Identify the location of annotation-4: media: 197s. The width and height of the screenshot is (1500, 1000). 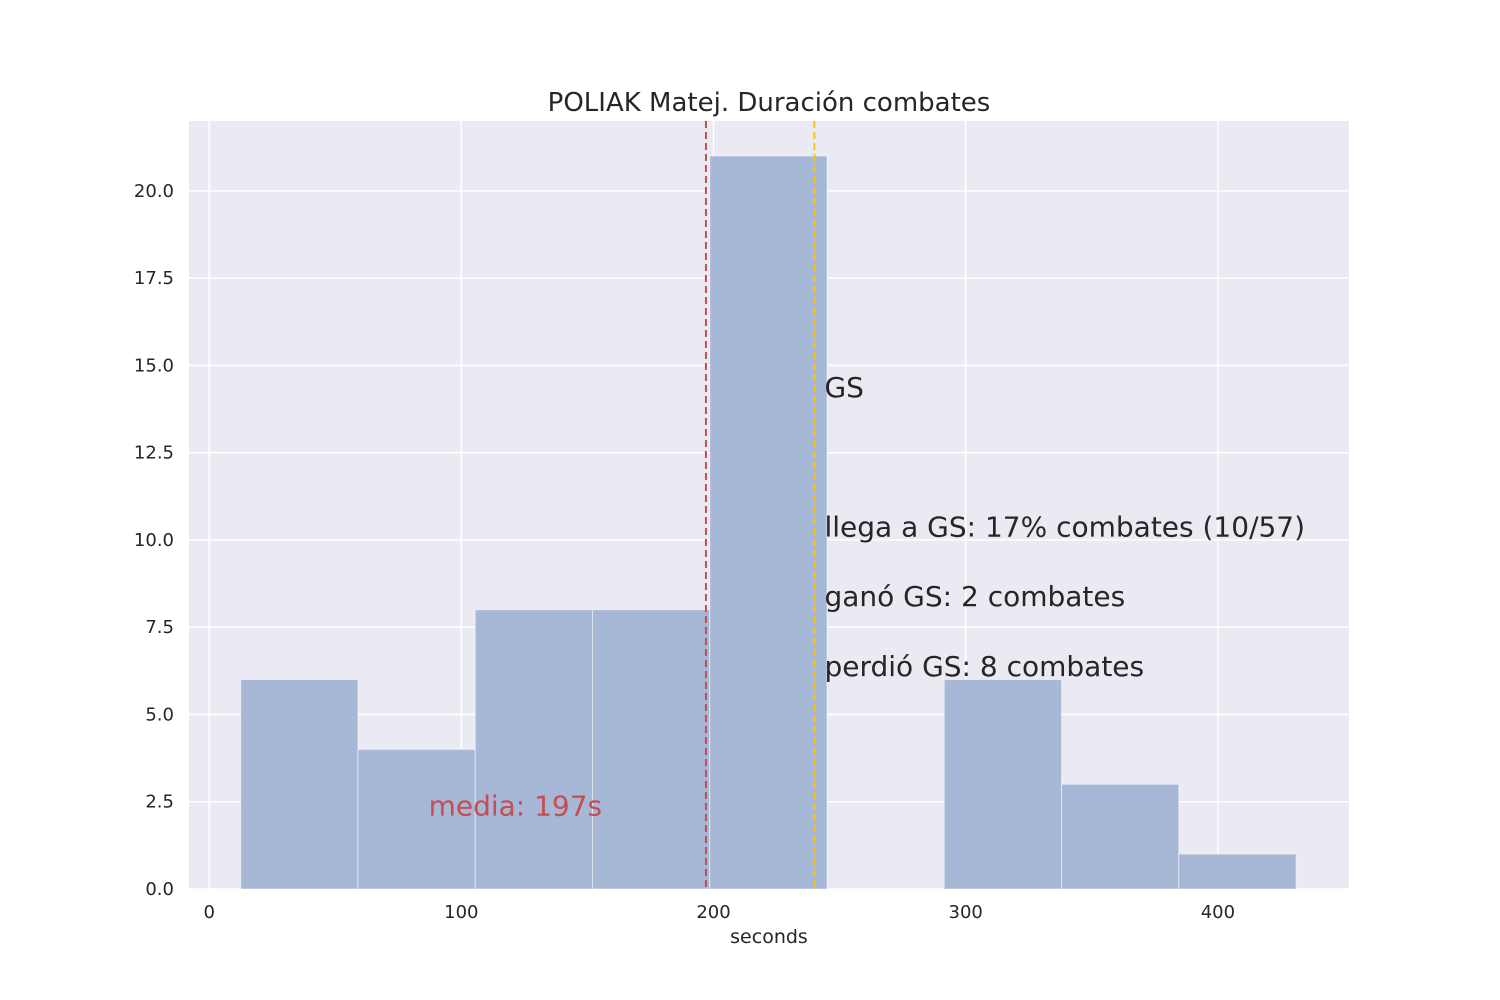
(516, 806).